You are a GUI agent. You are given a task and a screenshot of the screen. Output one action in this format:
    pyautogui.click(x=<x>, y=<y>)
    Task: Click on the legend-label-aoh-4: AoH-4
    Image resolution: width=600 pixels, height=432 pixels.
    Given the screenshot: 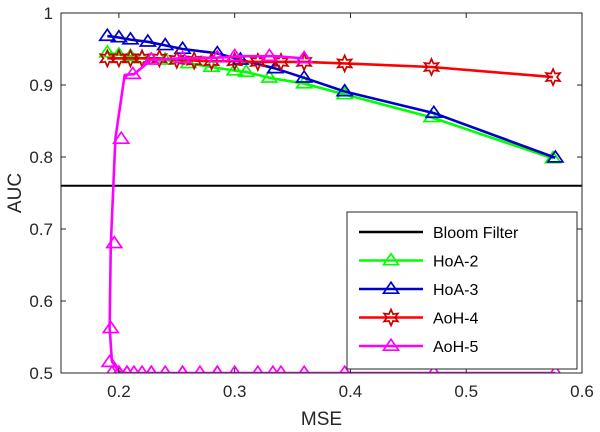 What is the action you would take?
    pyautogui.click(x=455, y=319)
    